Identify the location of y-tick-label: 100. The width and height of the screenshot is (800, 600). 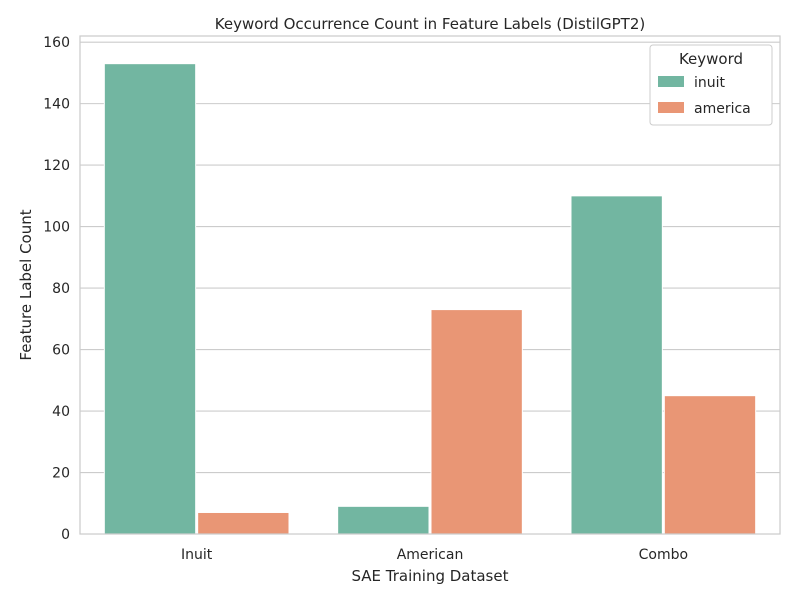
(56, 228).